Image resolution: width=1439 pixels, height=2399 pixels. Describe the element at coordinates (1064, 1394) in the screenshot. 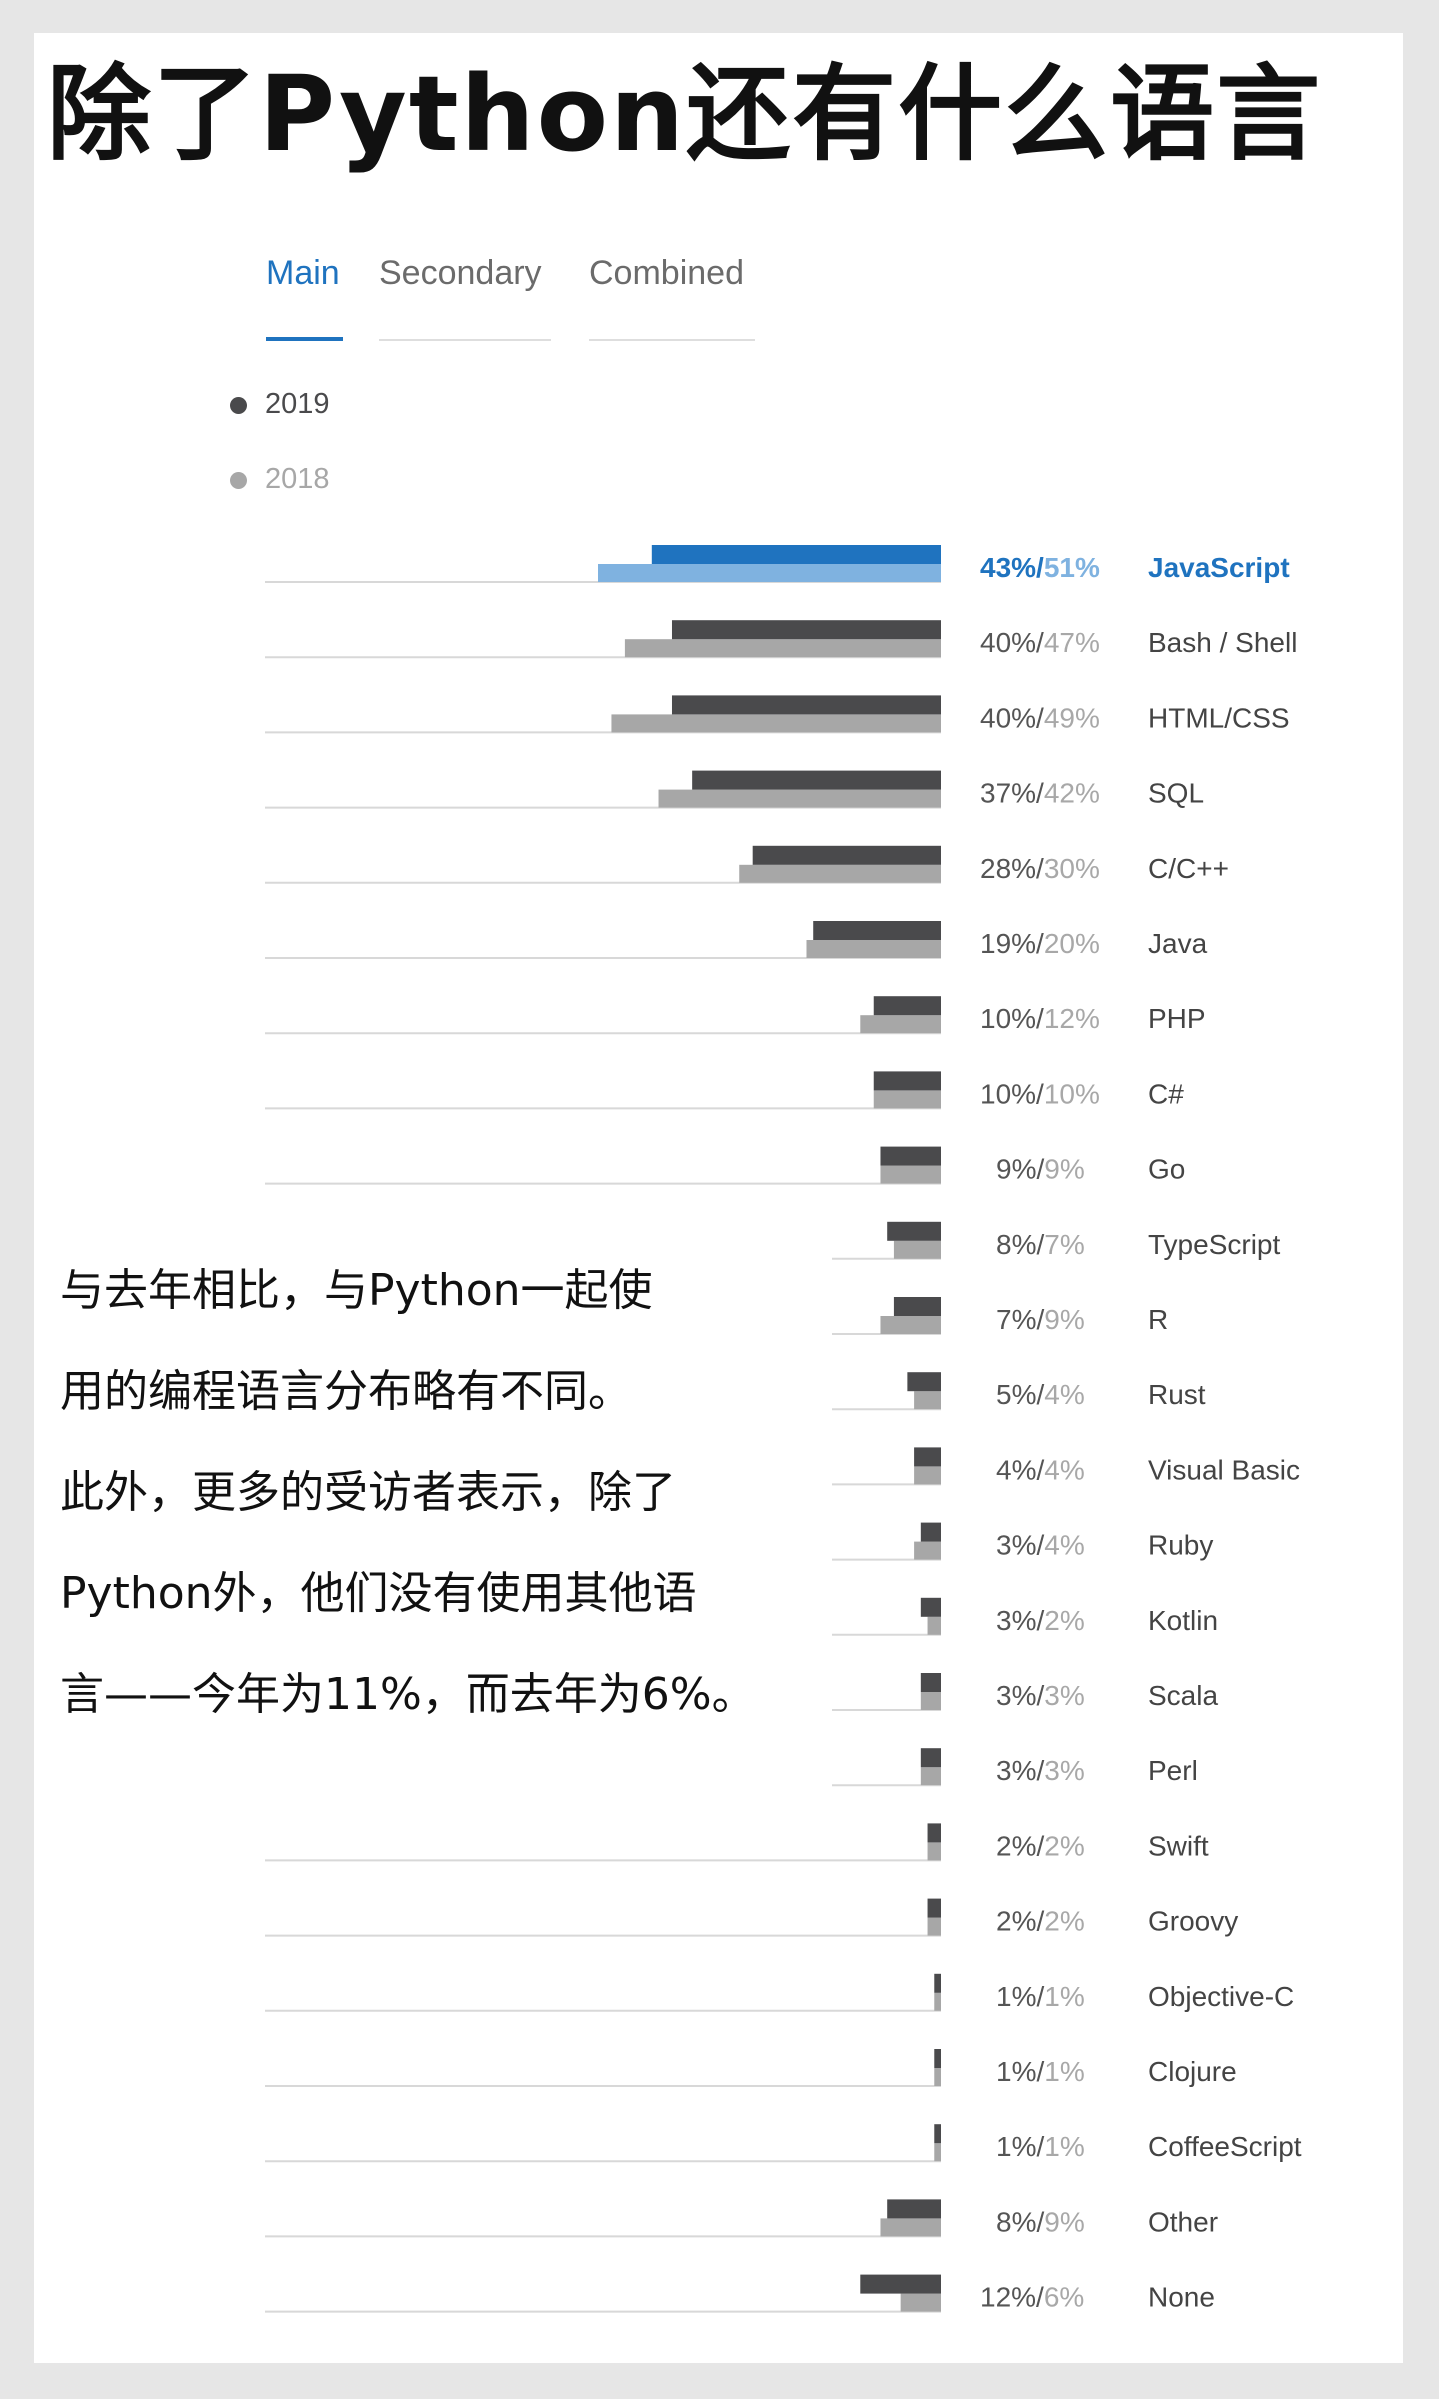

I see `value-2018-rust: 4%` at that location.